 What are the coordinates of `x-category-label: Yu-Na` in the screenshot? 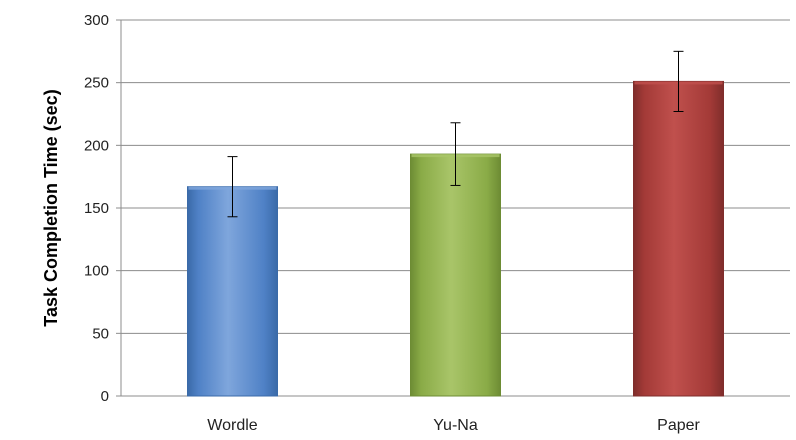 It's located at (455, 425).